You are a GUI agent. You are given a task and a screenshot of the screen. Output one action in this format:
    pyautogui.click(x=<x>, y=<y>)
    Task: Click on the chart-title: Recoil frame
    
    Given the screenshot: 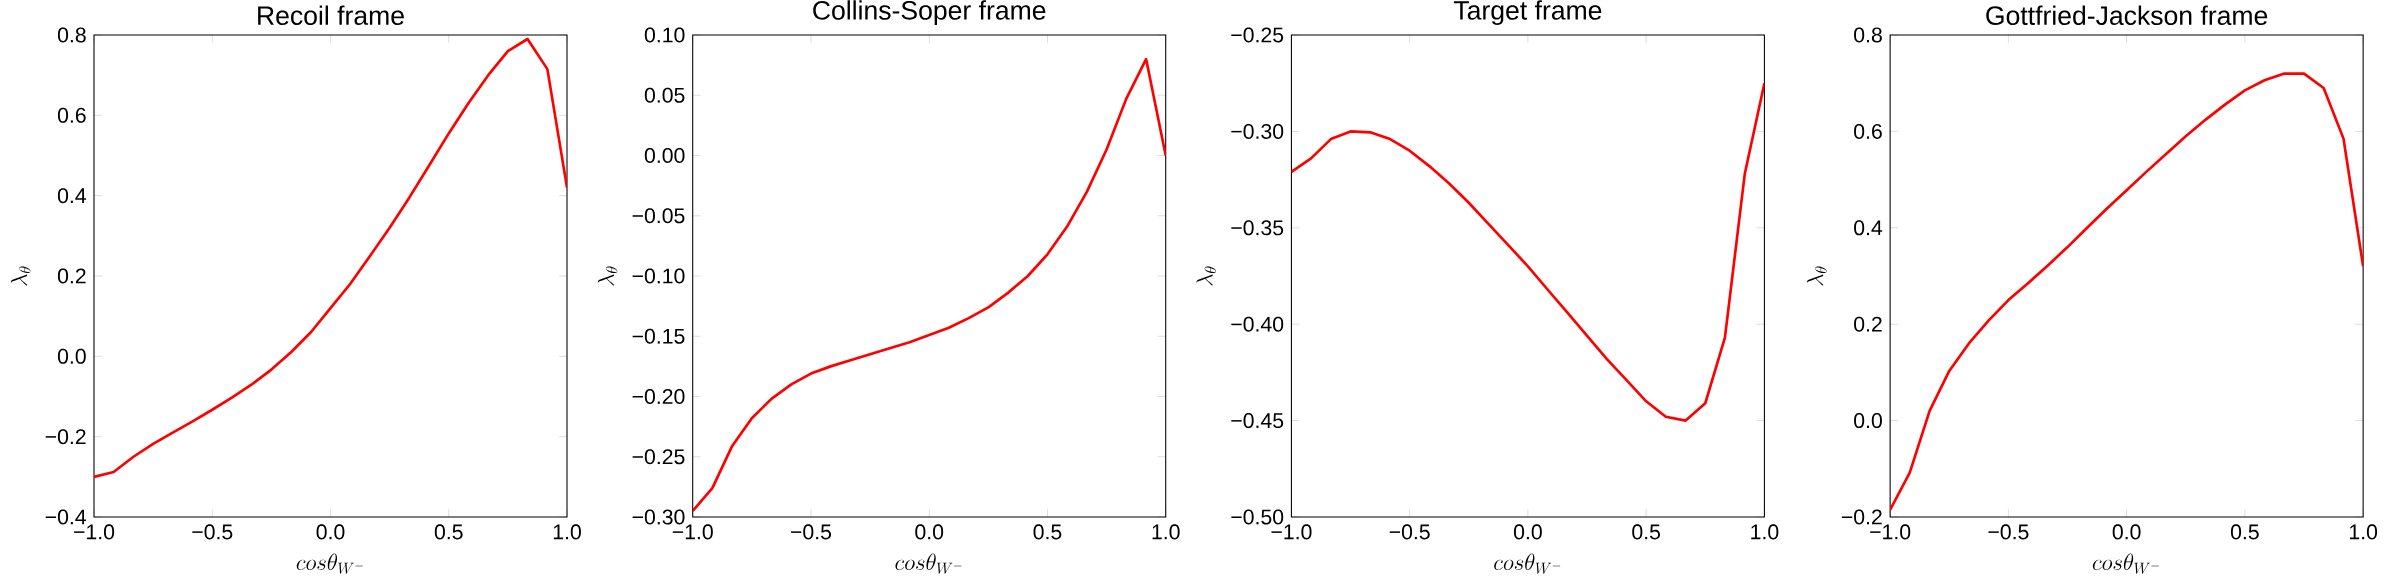 What is the action you would take?
    pyautogui.click(x=331, y=15)
    